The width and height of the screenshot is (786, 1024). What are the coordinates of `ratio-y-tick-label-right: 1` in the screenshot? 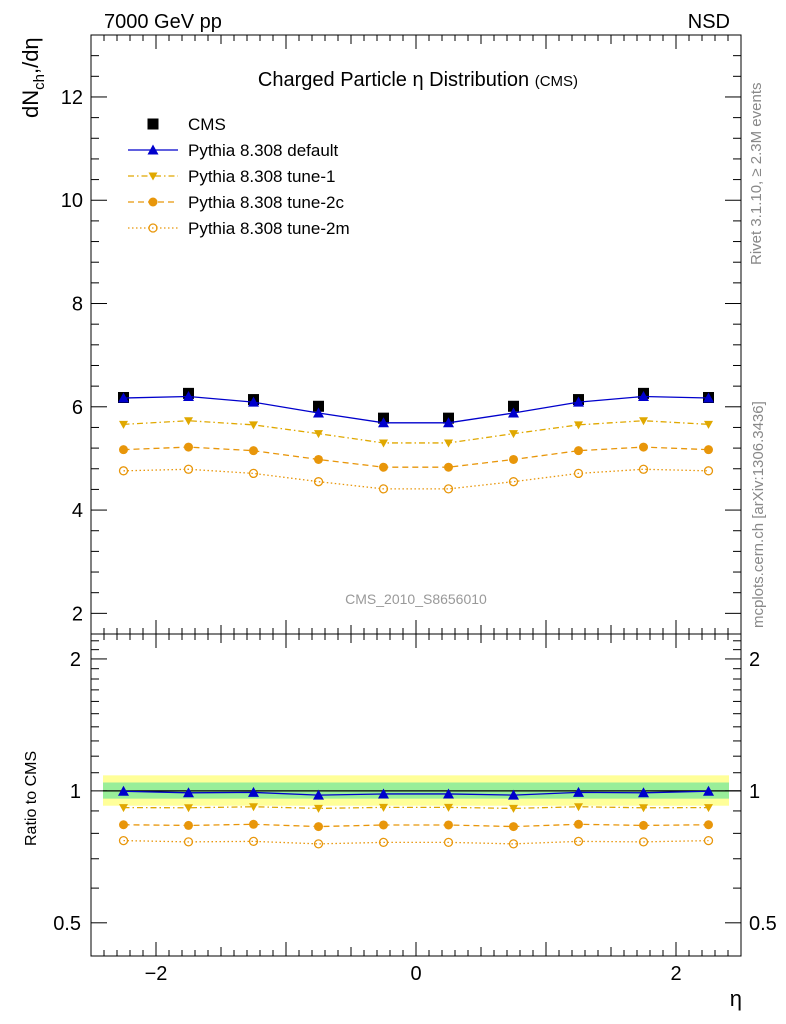 It's located at (754, 792).